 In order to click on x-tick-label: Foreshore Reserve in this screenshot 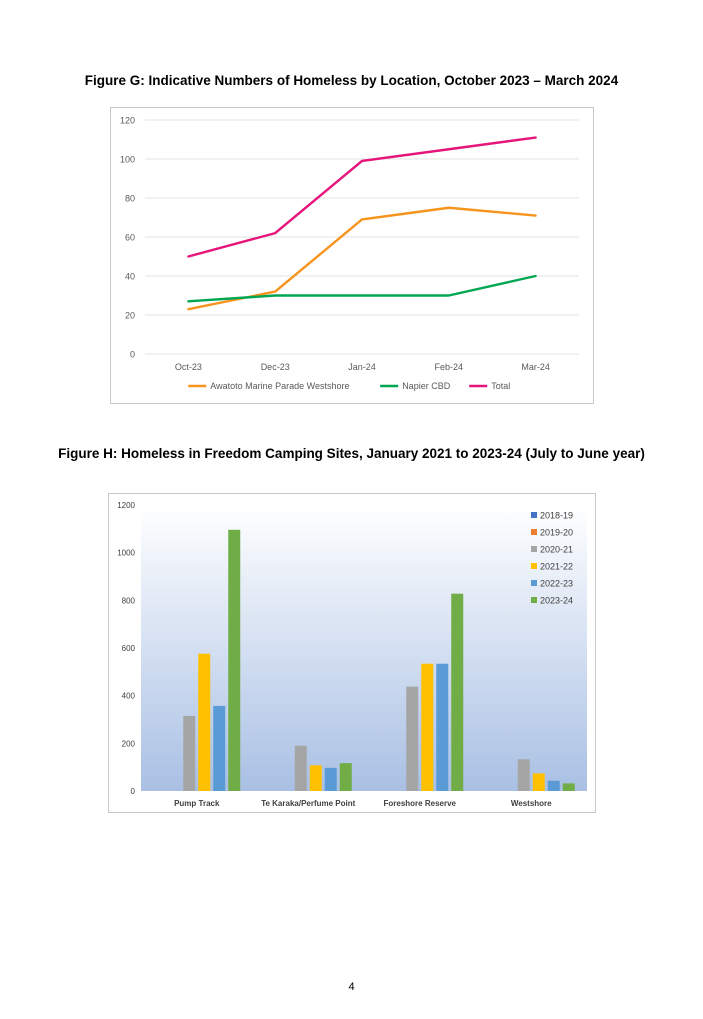, I will do `click(420, 803)`.